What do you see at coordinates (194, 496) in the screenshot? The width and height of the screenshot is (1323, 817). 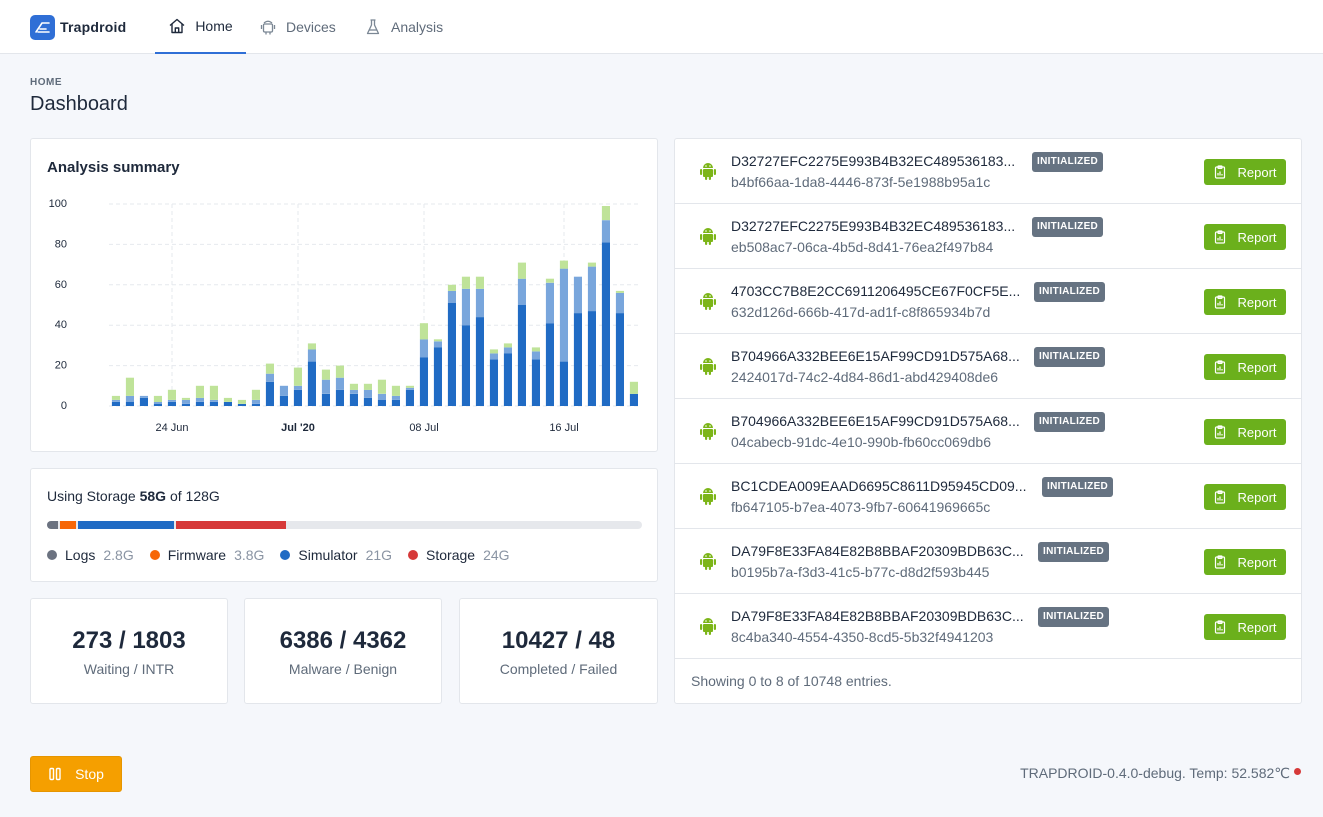 I see `storage-suffix: of 128G` at bounding box center [194, 496].